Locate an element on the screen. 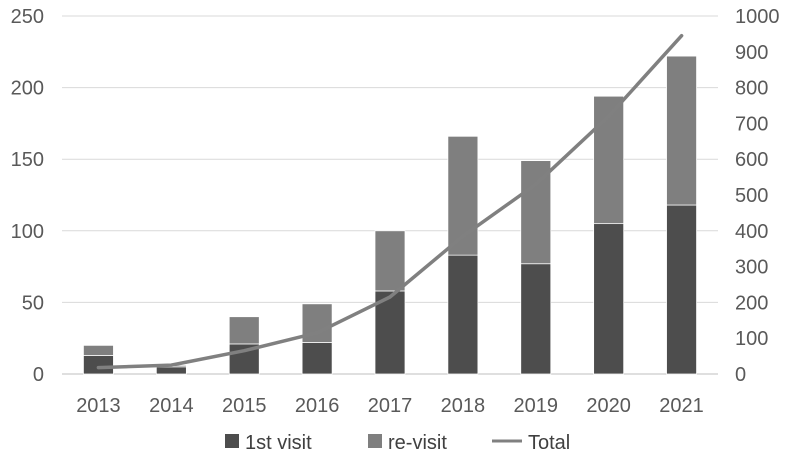 This screenshot has height=467, width=800. y-left-tick-label: 250 is located at coordinates (27, 17).